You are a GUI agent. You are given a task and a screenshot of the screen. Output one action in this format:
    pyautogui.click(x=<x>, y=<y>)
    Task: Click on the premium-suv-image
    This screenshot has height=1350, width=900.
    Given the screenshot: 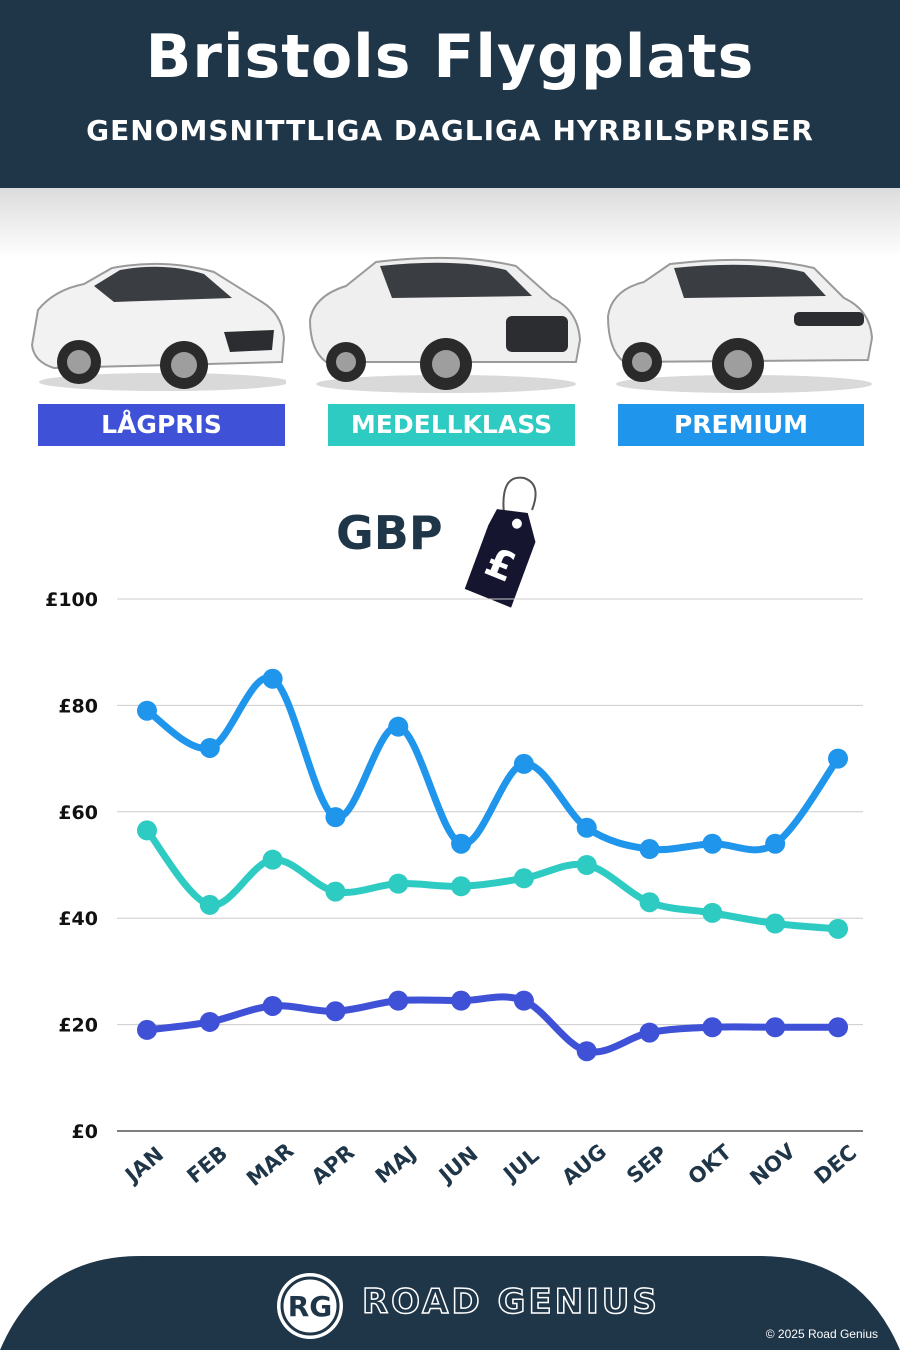 What is the action you would take?
    pyautogui.click(x=740, y=325)
    